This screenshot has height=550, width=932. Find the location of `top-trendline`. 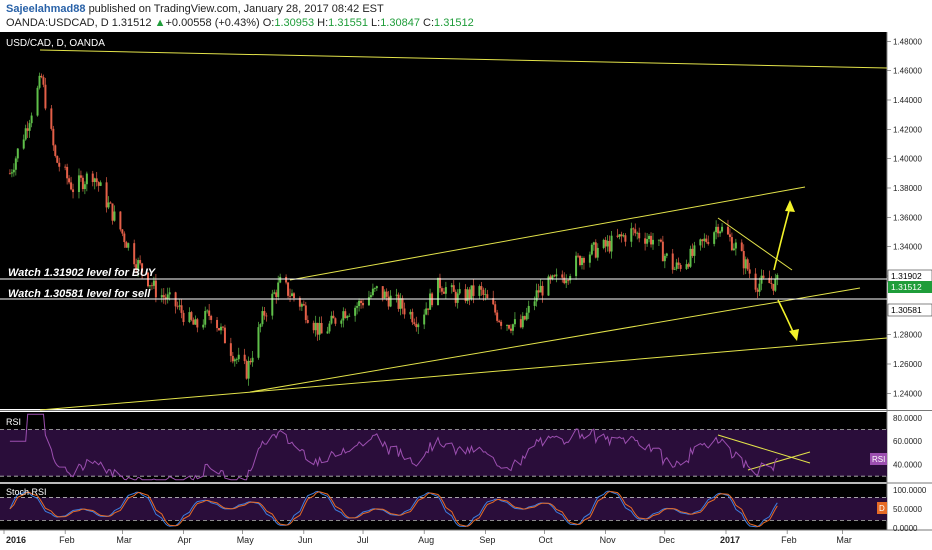

top-trendline is located at coordinates (463, 59).